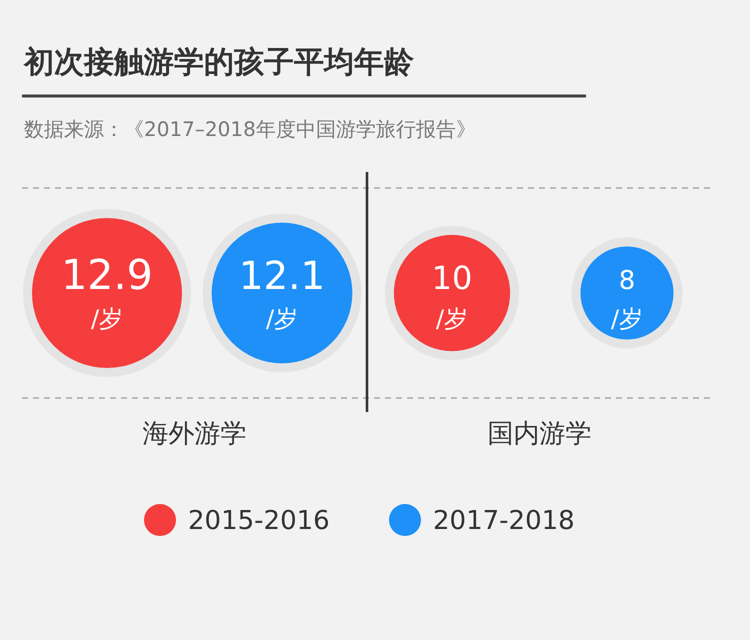  I want to click on data-label: 10 /岁, so click(452, 296).